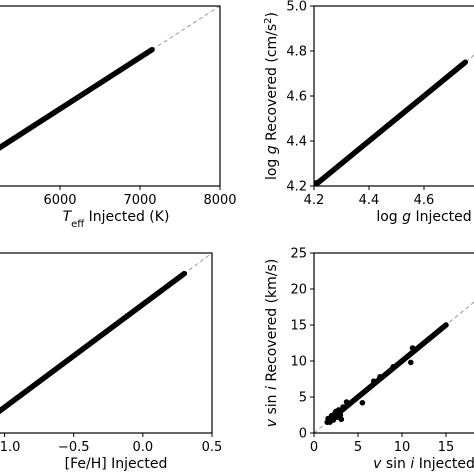  I want to click on x-axis-label: log g Injected, so click(423, 217).